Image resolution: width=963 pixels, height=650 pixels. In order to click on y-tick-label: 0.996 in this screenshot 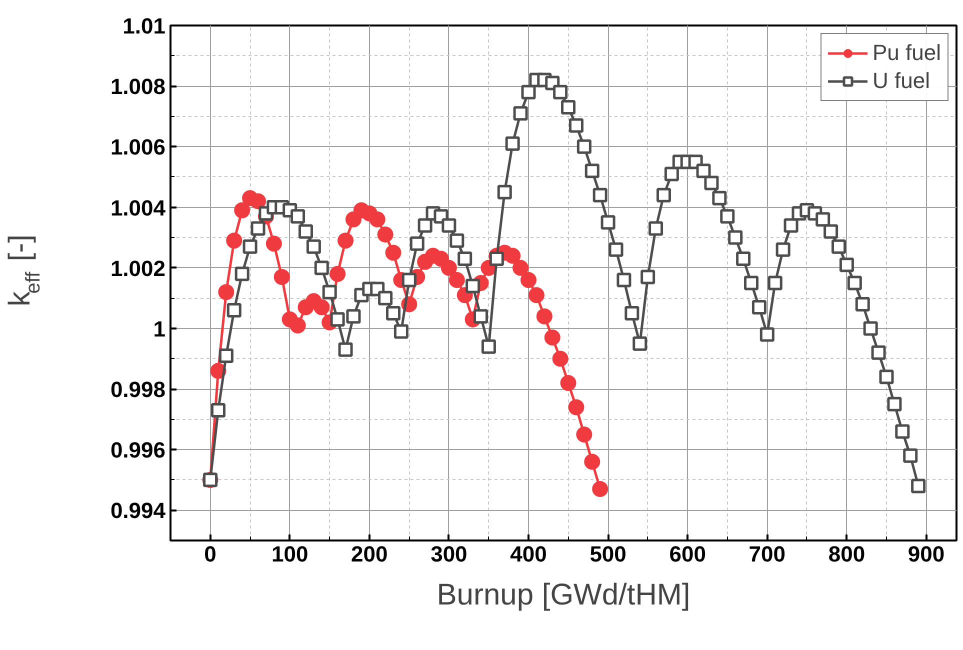, I will do `click(138, 450)`.